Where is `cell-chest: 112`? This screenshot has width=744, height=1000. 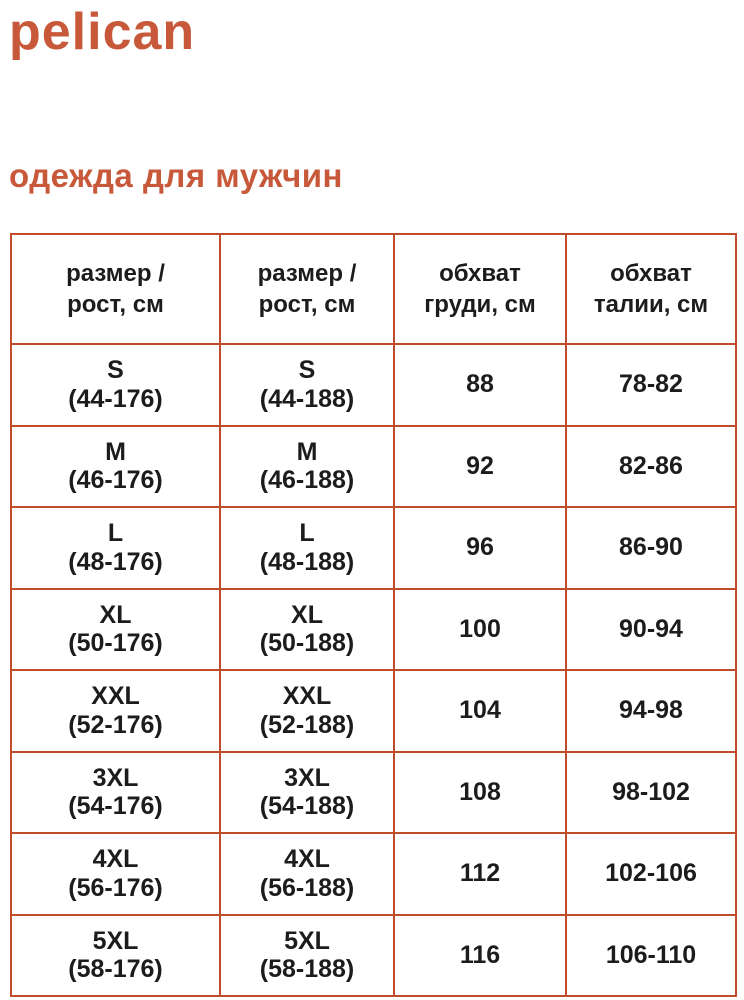 cell-chest: 112 is located at coordinates (480, 874).